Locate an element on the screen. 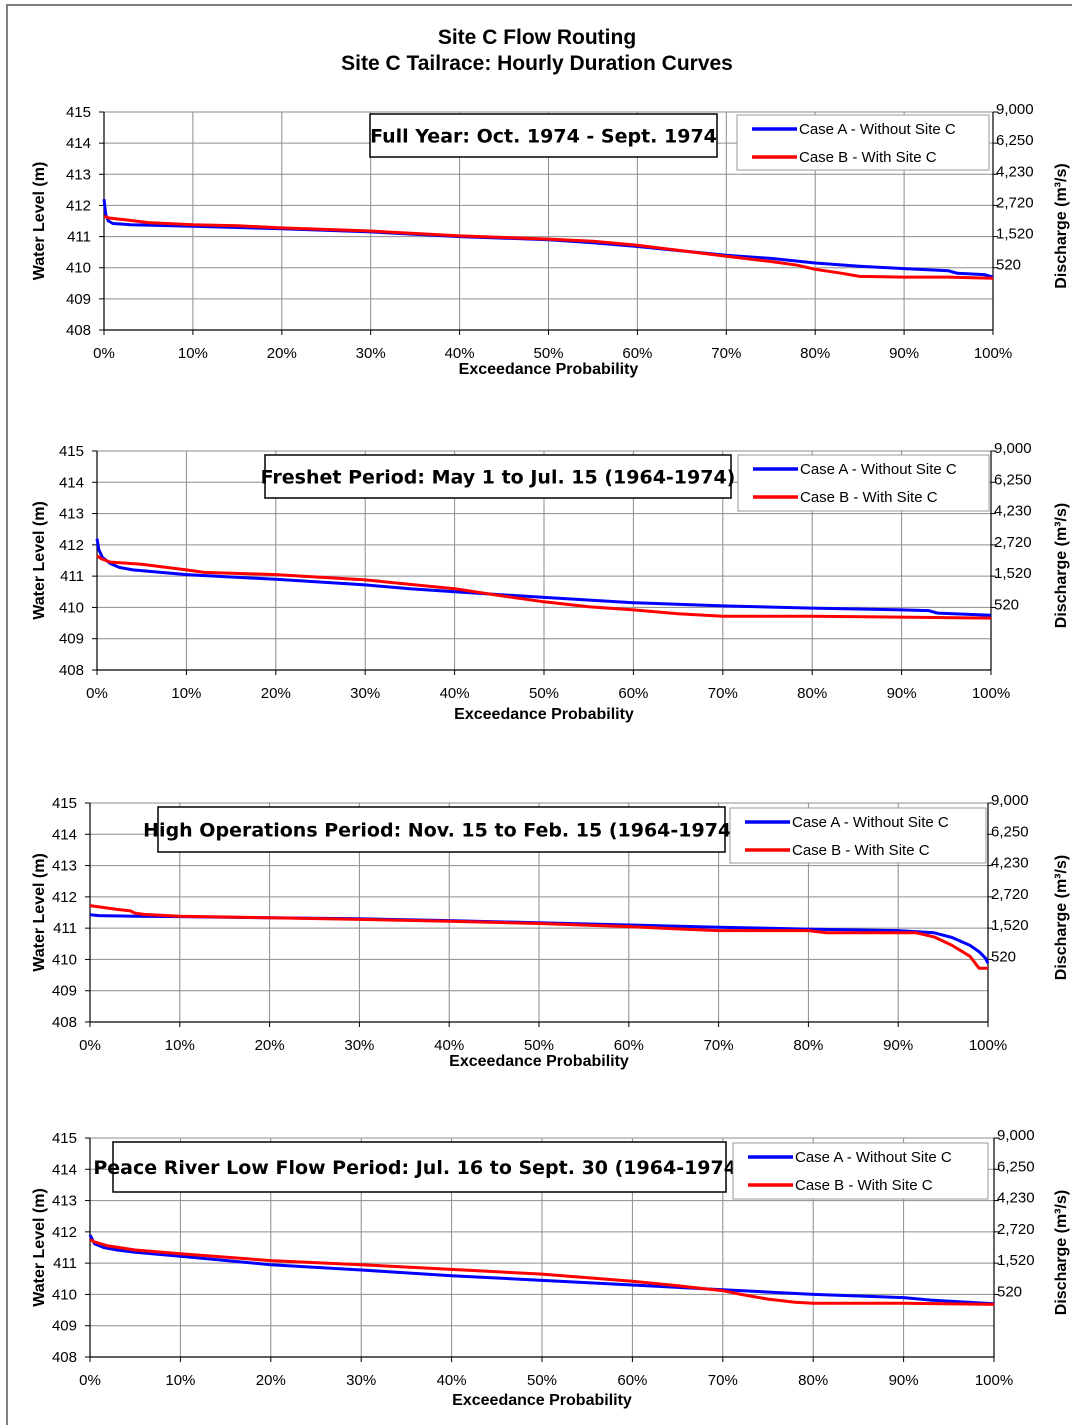 This screenshot has height=1427, width=1074. series-case-a-line is located at coordinates (541, 1270).